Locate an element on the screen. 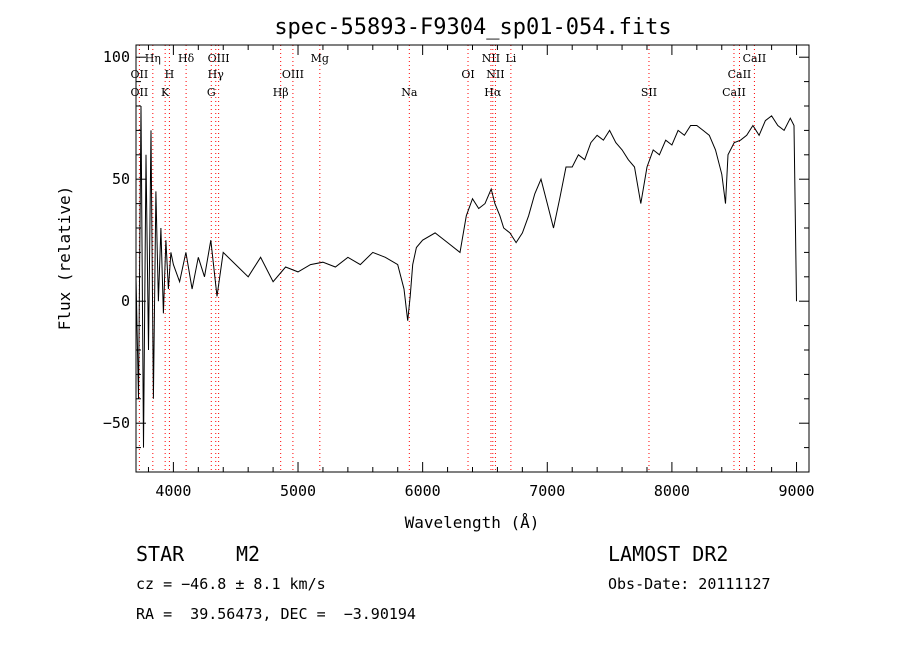 This screenshot has height=650, width=900. x-tick-label: 5000 is located at coordinates (298, 491).